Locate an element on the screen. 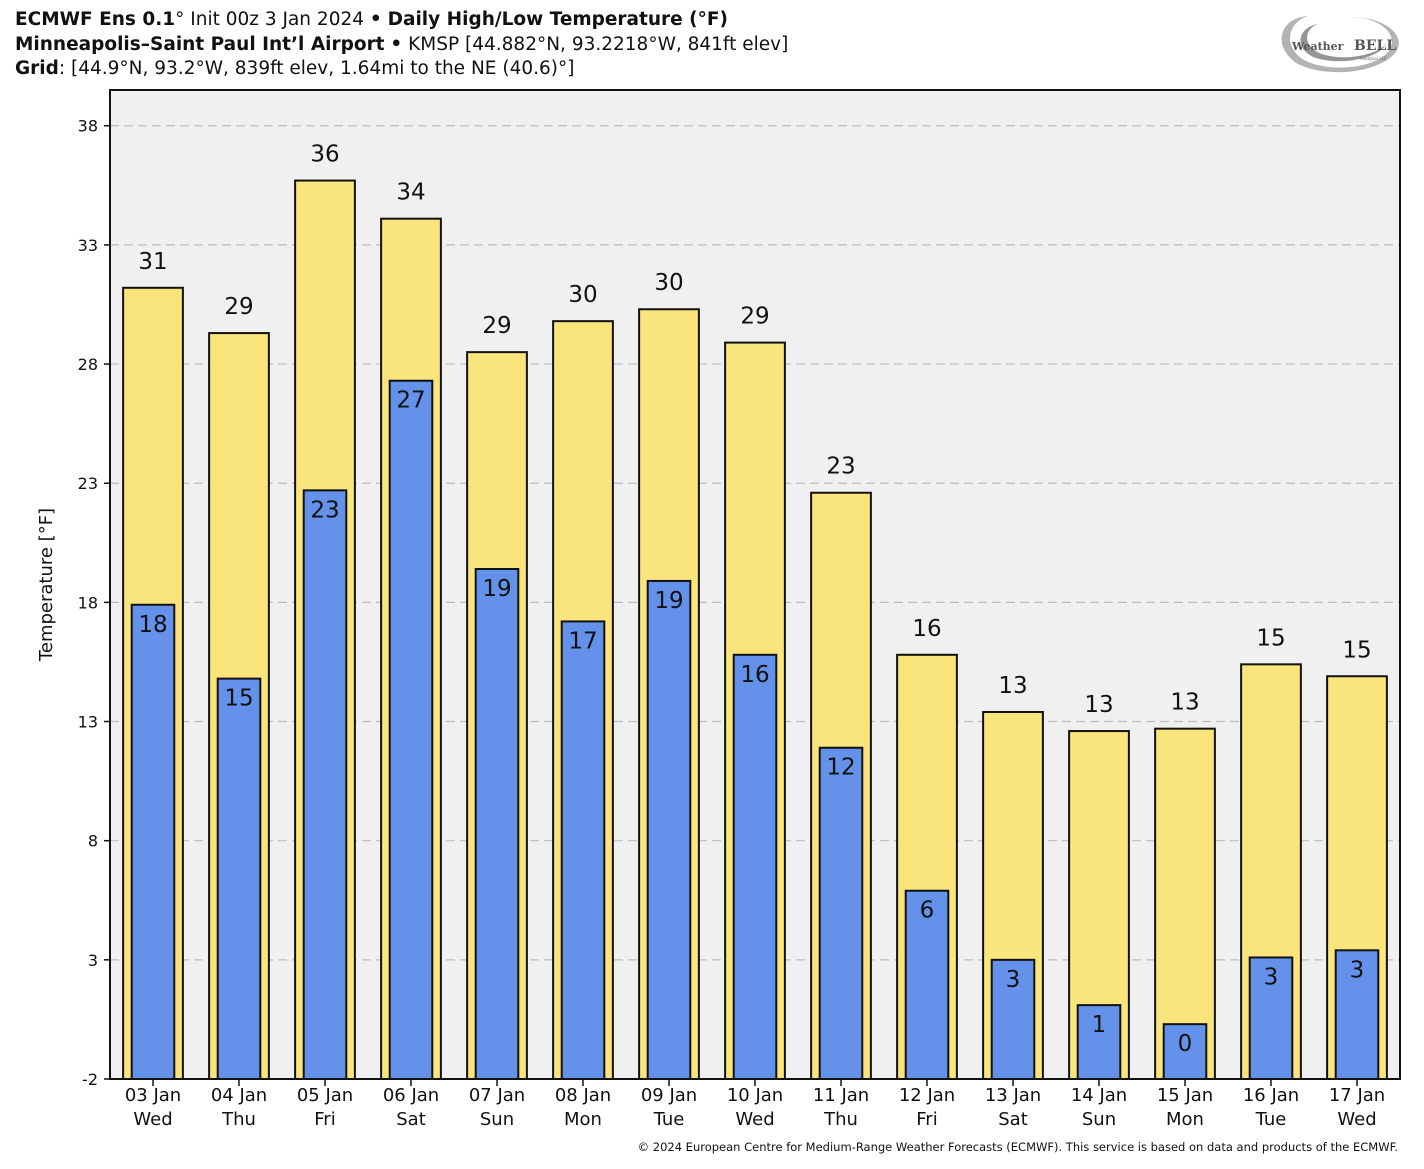 This screenshot has width=1424, height=1169. high-value-label: 31 is located at coordinates (152, 262).